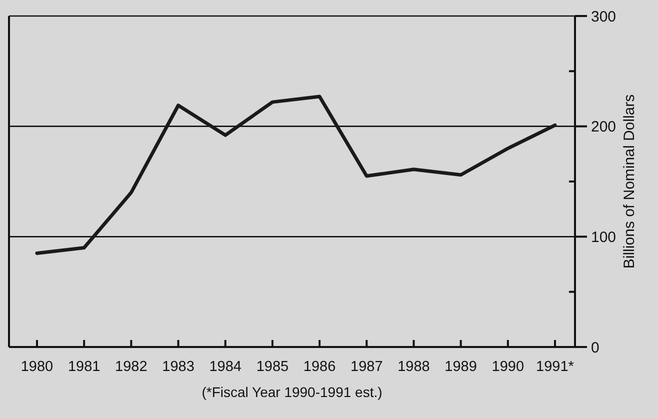  I want to click on x-tick-label: 1983, so click(178, 367).